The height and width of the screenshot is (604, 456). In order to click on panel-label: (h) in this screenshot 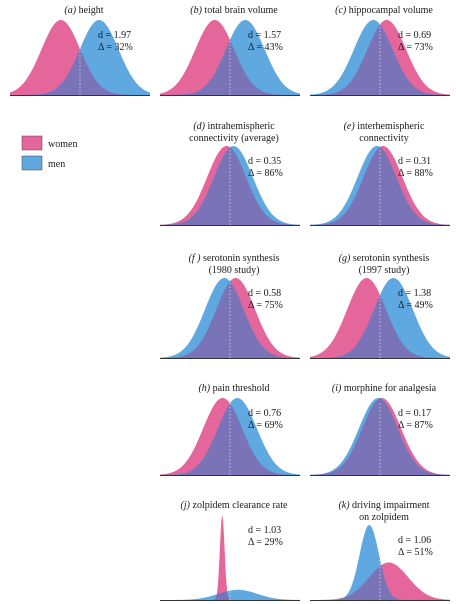, I will do `click(204, 388)`.